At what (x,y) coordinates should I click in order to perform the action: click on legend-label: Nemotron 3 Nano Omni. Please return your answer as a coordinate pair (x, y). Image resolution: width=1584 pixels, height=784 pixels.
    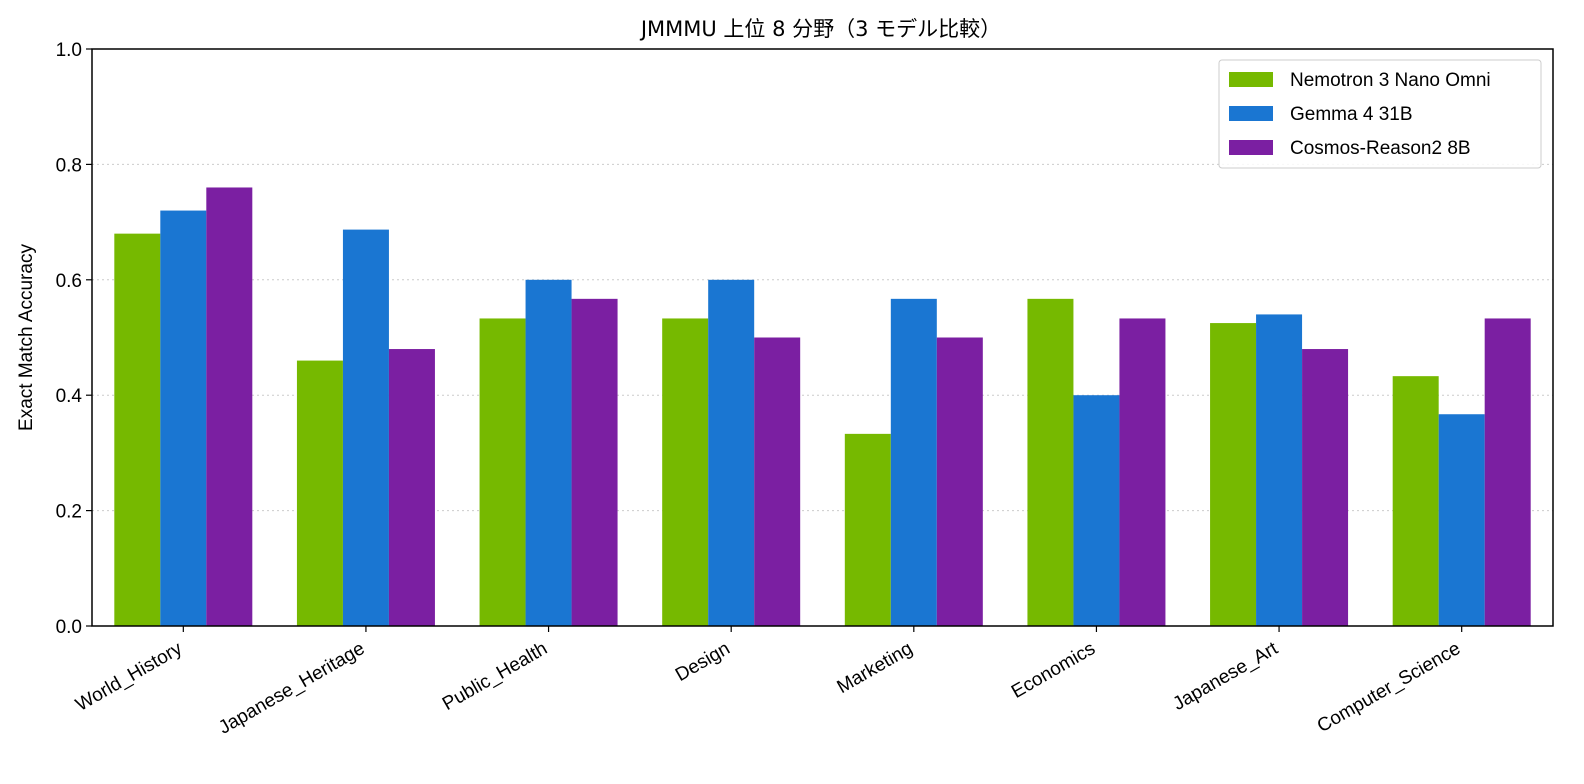
    Looking at the image, I should click on (1390, 80).